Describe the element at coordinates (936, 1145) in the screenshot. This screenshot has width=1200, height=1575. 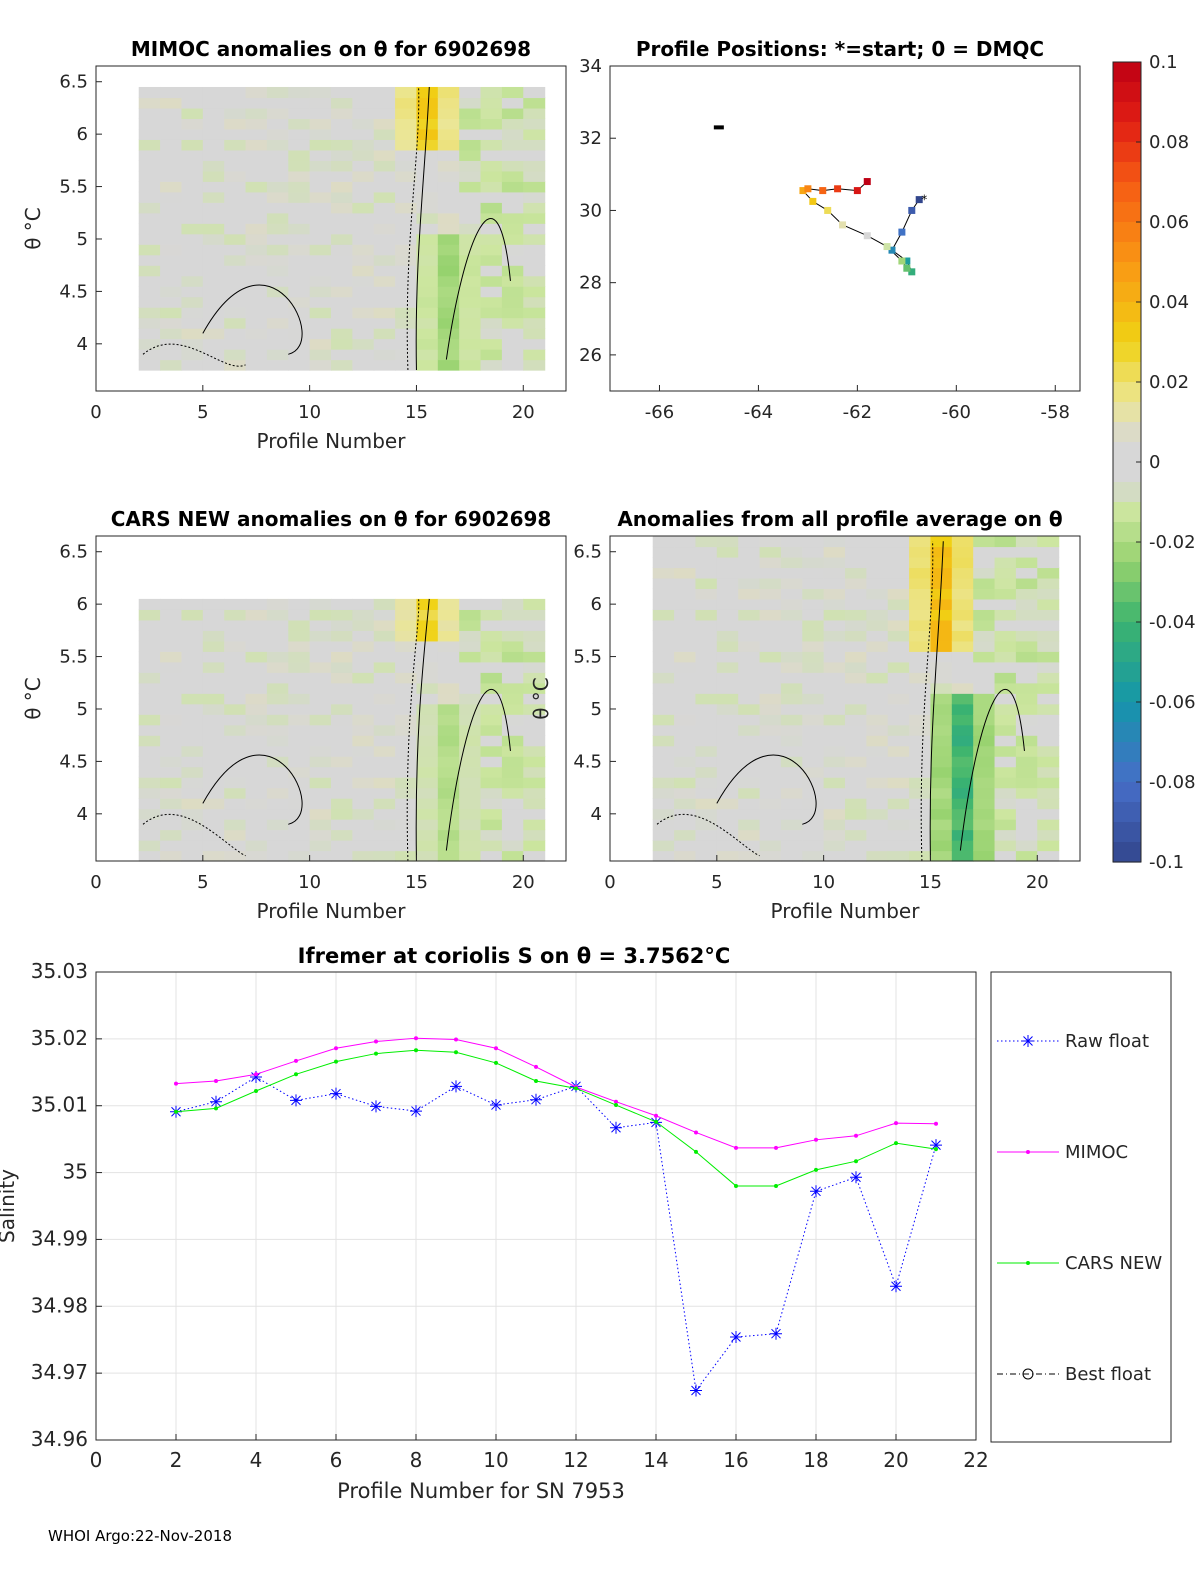
I see `data-point-raw-float` at that location.